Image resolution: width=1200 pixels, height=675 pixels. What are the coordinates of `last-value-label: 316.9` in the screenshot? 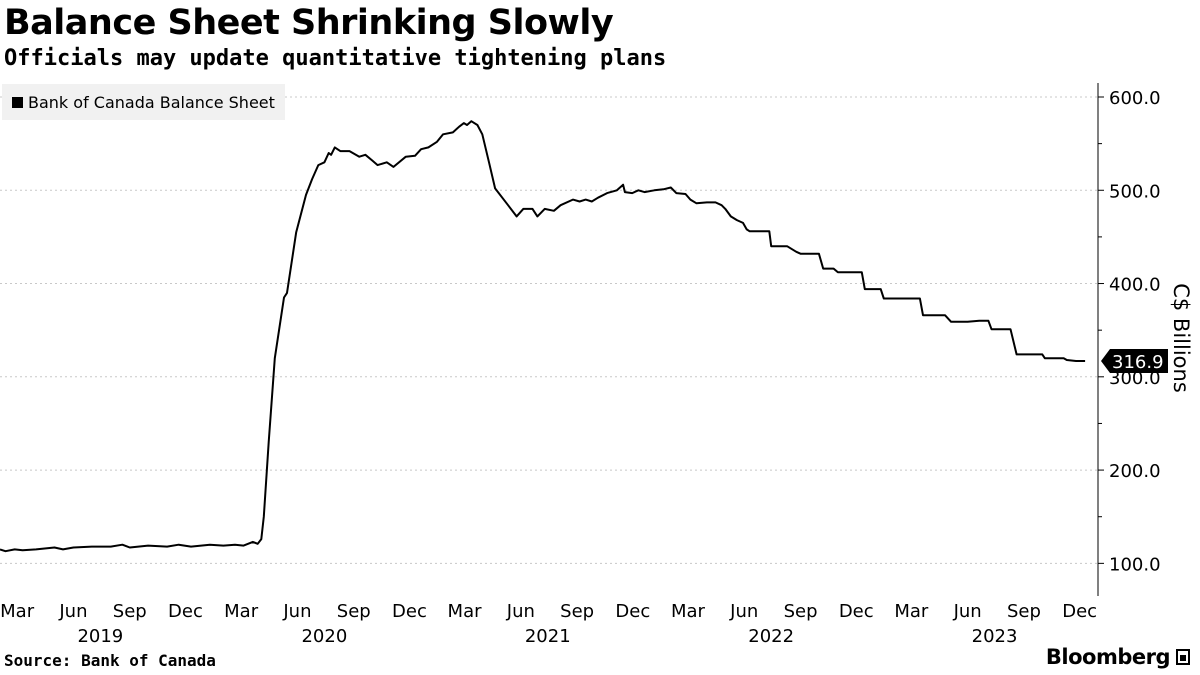 It's located at (1138, 362).